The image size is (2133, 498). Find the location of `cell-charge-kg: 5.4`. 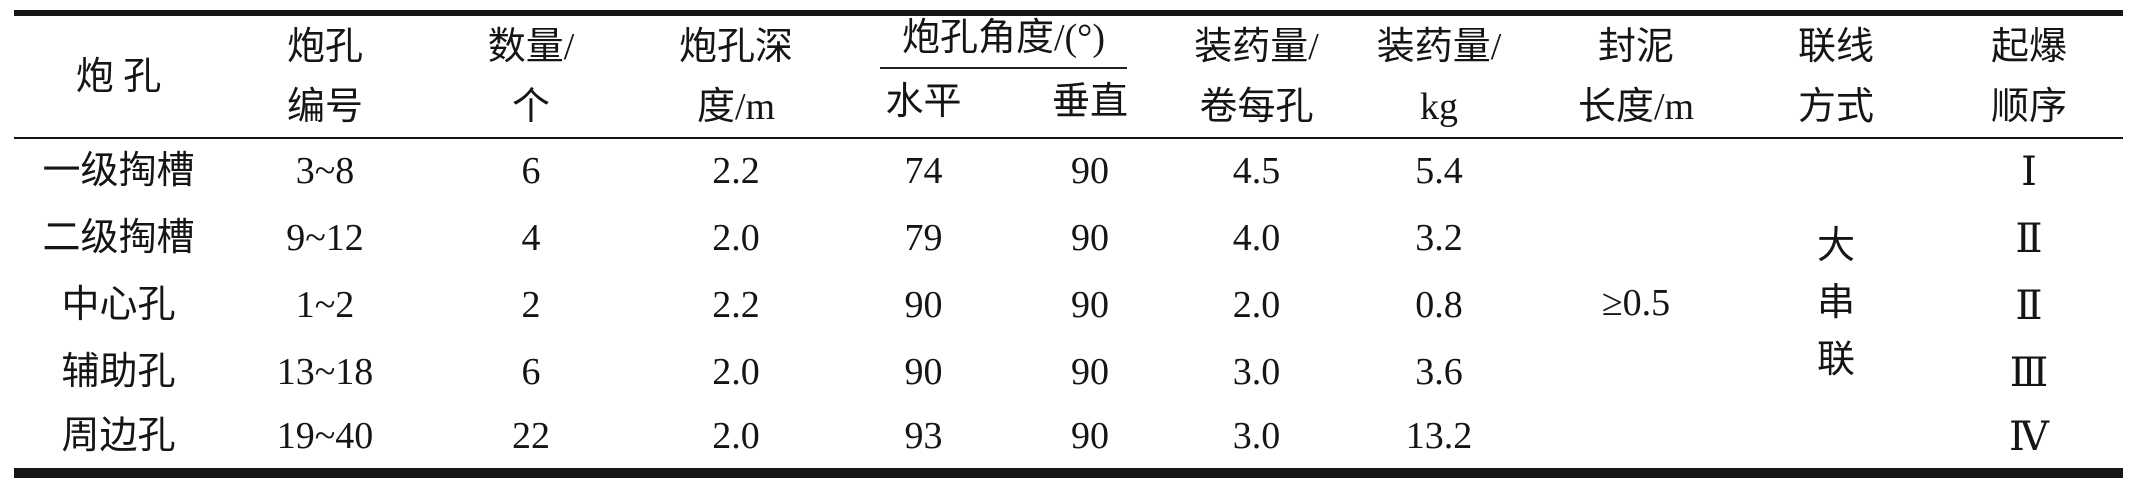

cell-charge-kg: 5.4 is located at coordinates (1439, 171).